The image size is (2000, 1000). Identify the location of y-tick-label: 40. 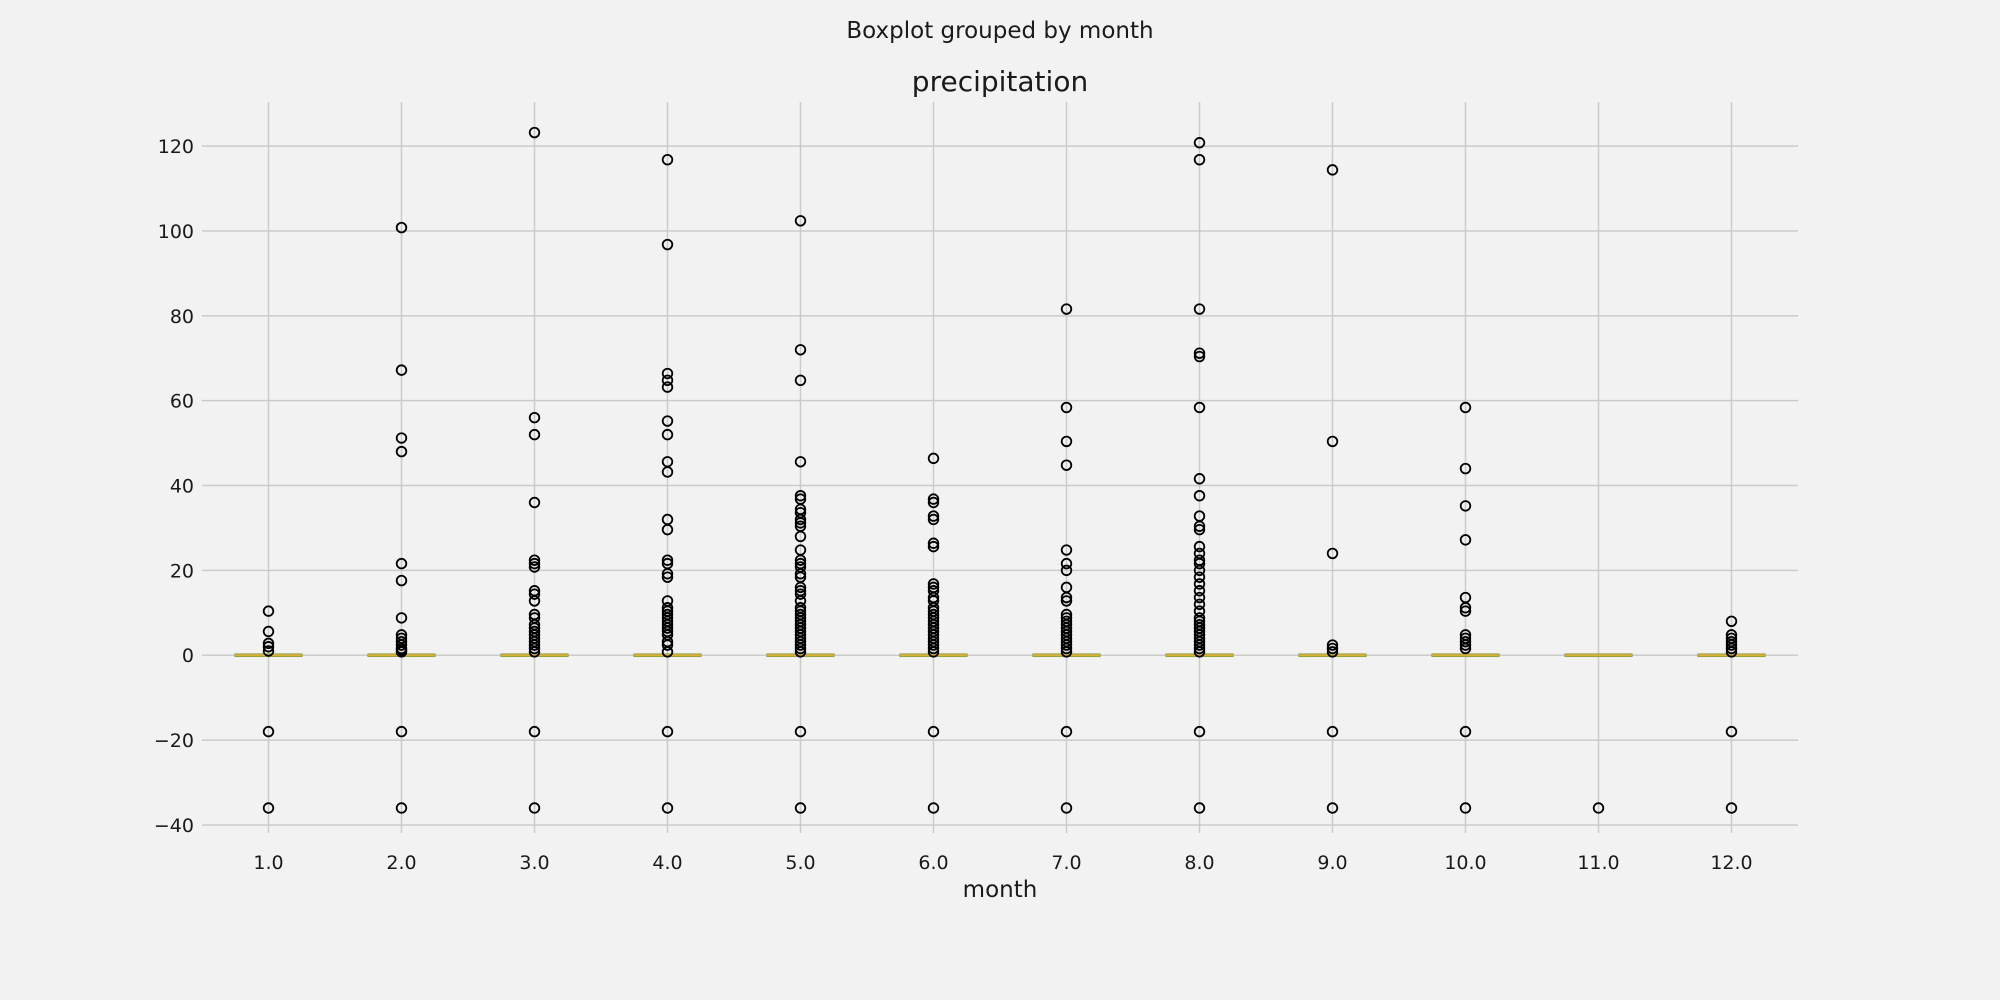
(182, 487).